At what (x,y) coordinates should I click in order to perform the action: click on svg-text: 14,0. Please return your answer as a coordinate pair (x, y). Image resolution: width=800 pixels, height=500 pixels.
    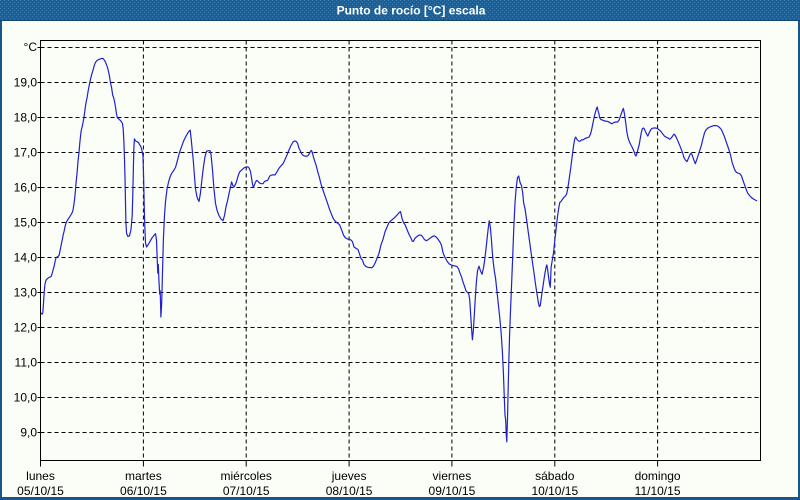
    Looking at the image, I should click on (26, 258).